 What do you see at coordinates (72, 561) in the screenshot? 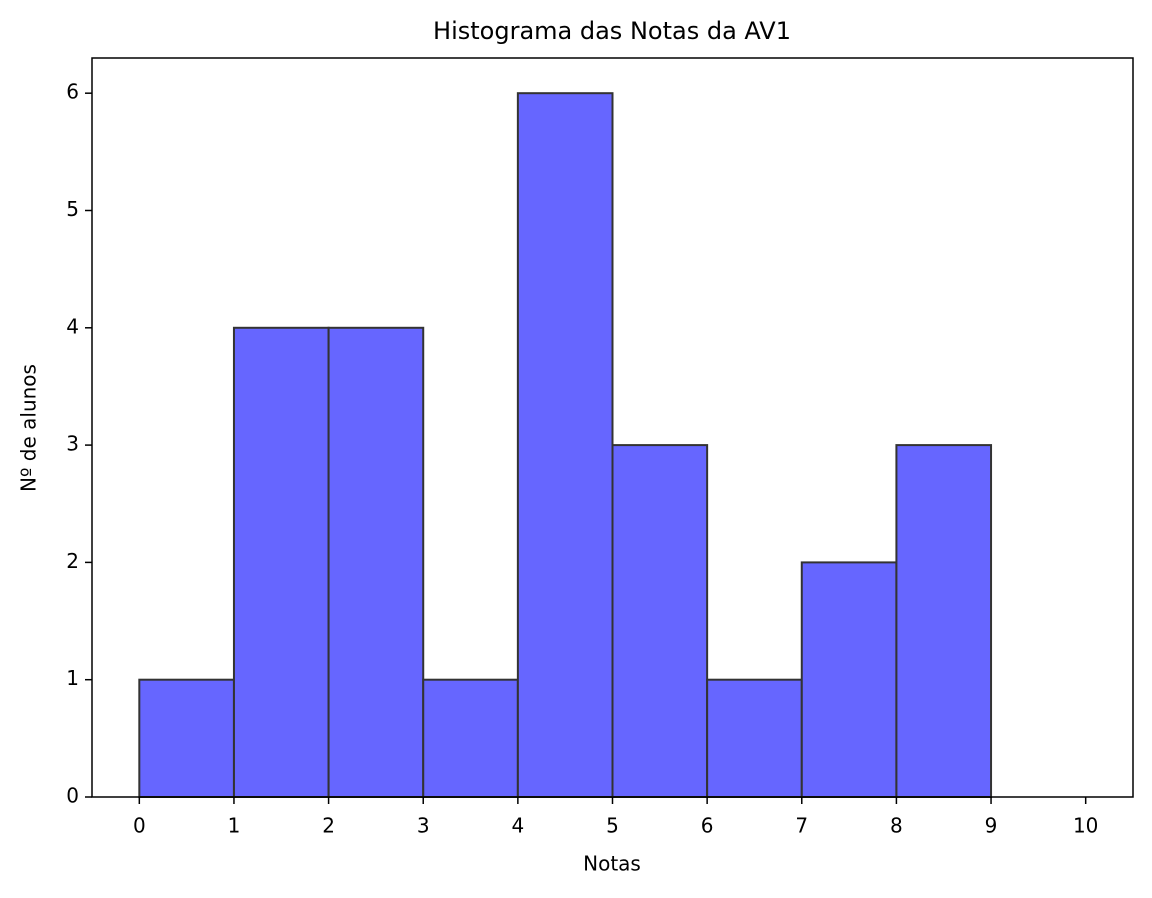
I see `y-tick-label: 2` at bounding box center [72, 561].